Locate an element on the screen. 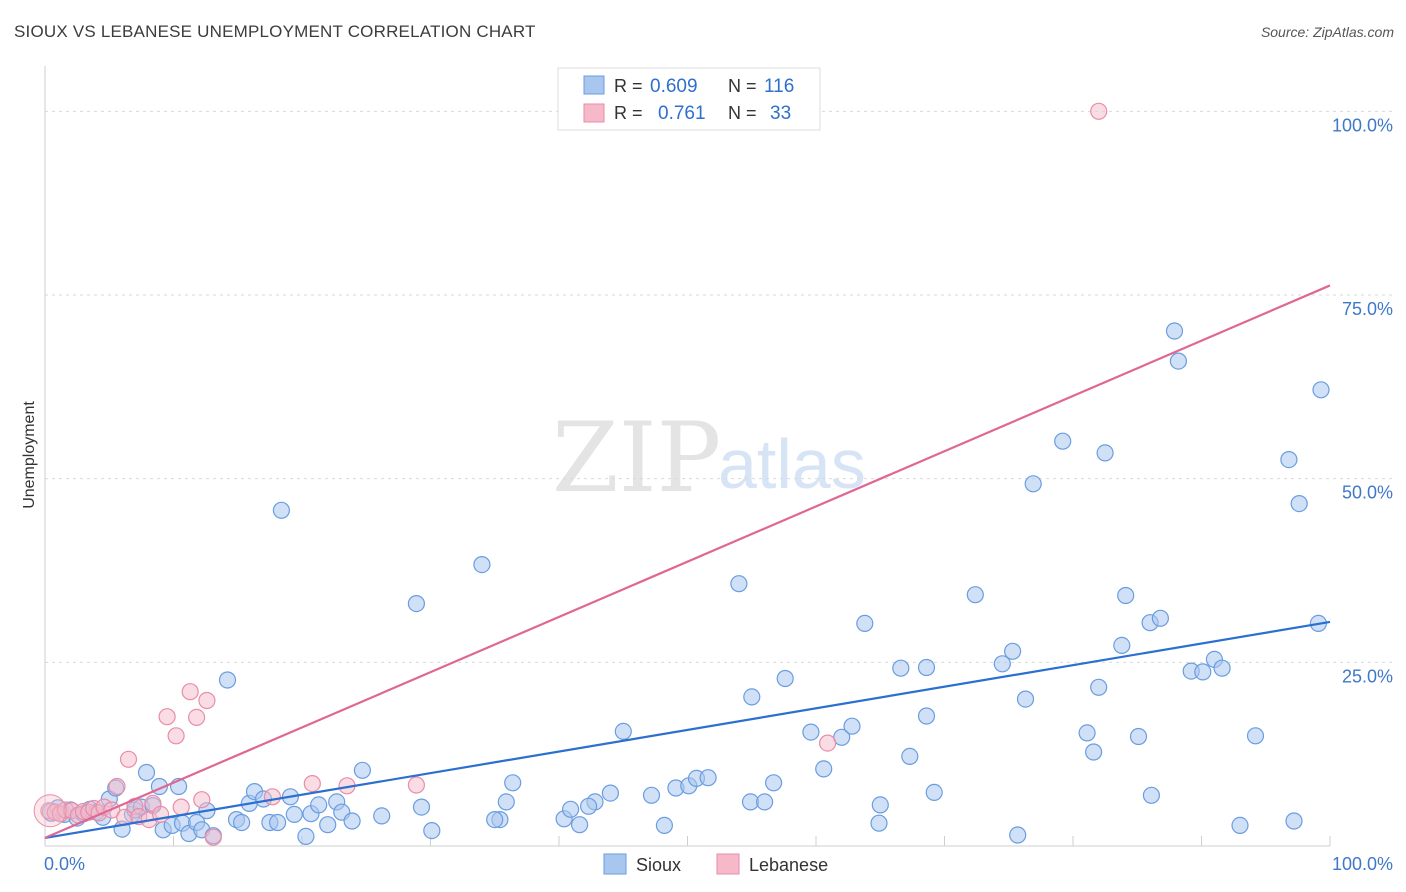  x-tick-label: 100.0% is located at coordinates (1362, 864).